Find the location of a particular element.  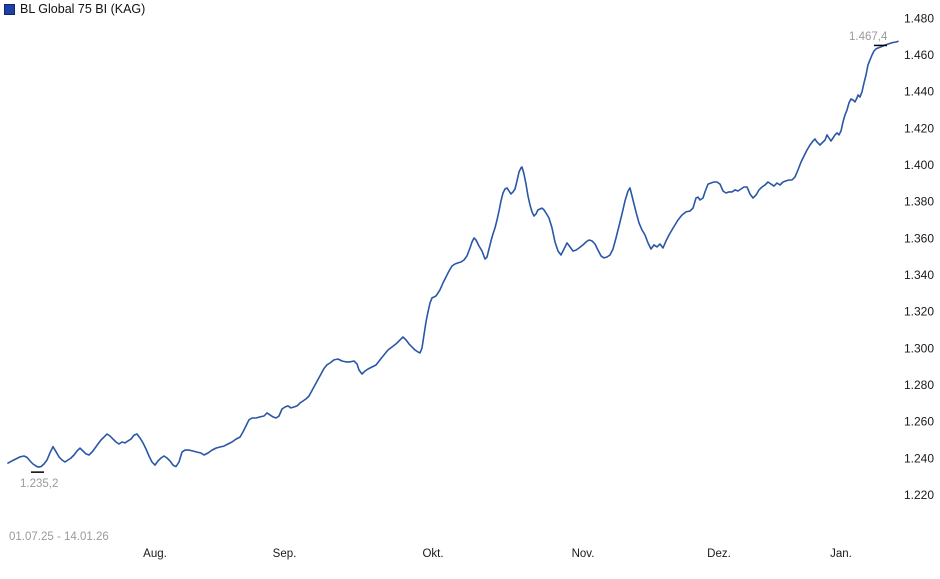

x-axis-label: Sep. is located at coordinates (285, 554).